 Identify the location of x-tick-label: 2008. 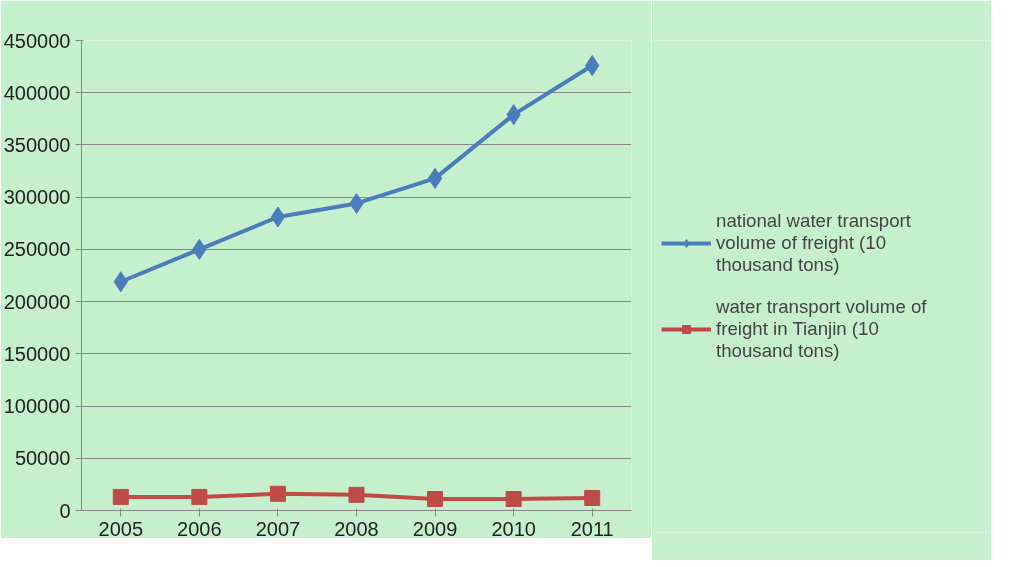
(356, 528).